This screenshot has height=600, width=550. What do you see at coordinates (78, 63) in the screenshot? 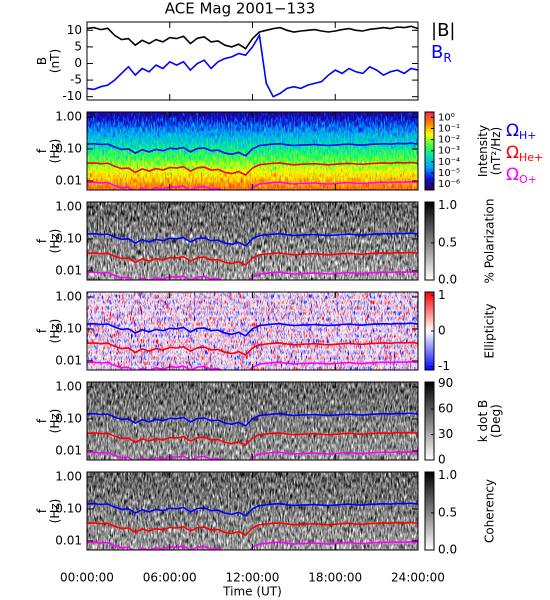
I see `y-tick-label: 0` at bounding box center [78, 63].